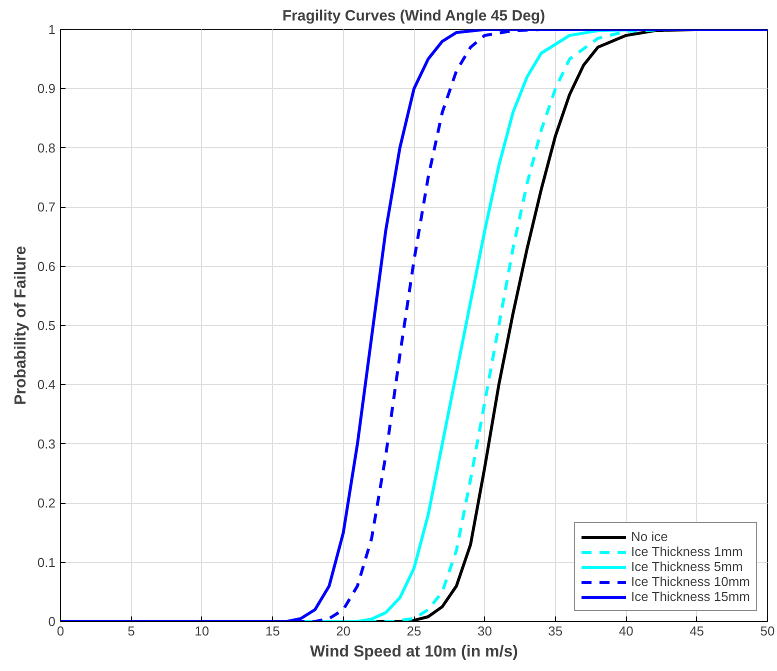 This screenshot has height=671, width=777. Describe the element at coordinates (687, 566) in the screenshot. I see `legend-label: Ice Thickness 5mm` at that location.